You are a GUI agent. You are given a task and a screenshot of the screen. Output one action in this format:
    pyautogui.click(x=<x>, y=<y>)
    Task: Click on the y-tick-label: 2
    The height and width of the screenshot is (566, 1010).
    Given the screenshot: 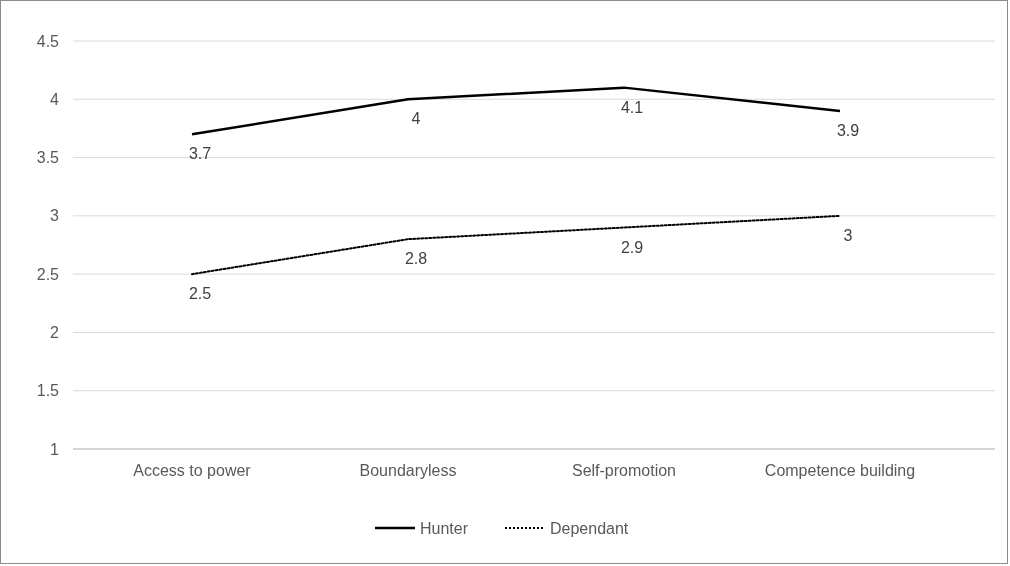 What is the action you would take?
    pyautogui.click(x=55, y=333)
    